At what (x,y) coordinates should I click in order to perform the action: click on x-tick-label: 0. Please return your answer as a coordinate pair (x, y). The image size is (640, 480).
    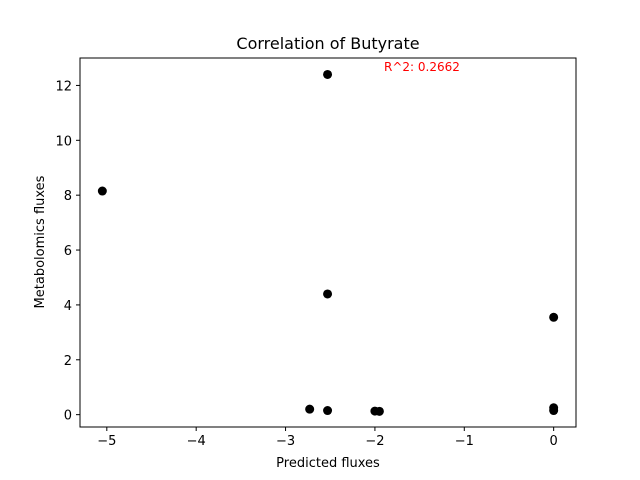
    Looking at the image, I should click on (554, 441).